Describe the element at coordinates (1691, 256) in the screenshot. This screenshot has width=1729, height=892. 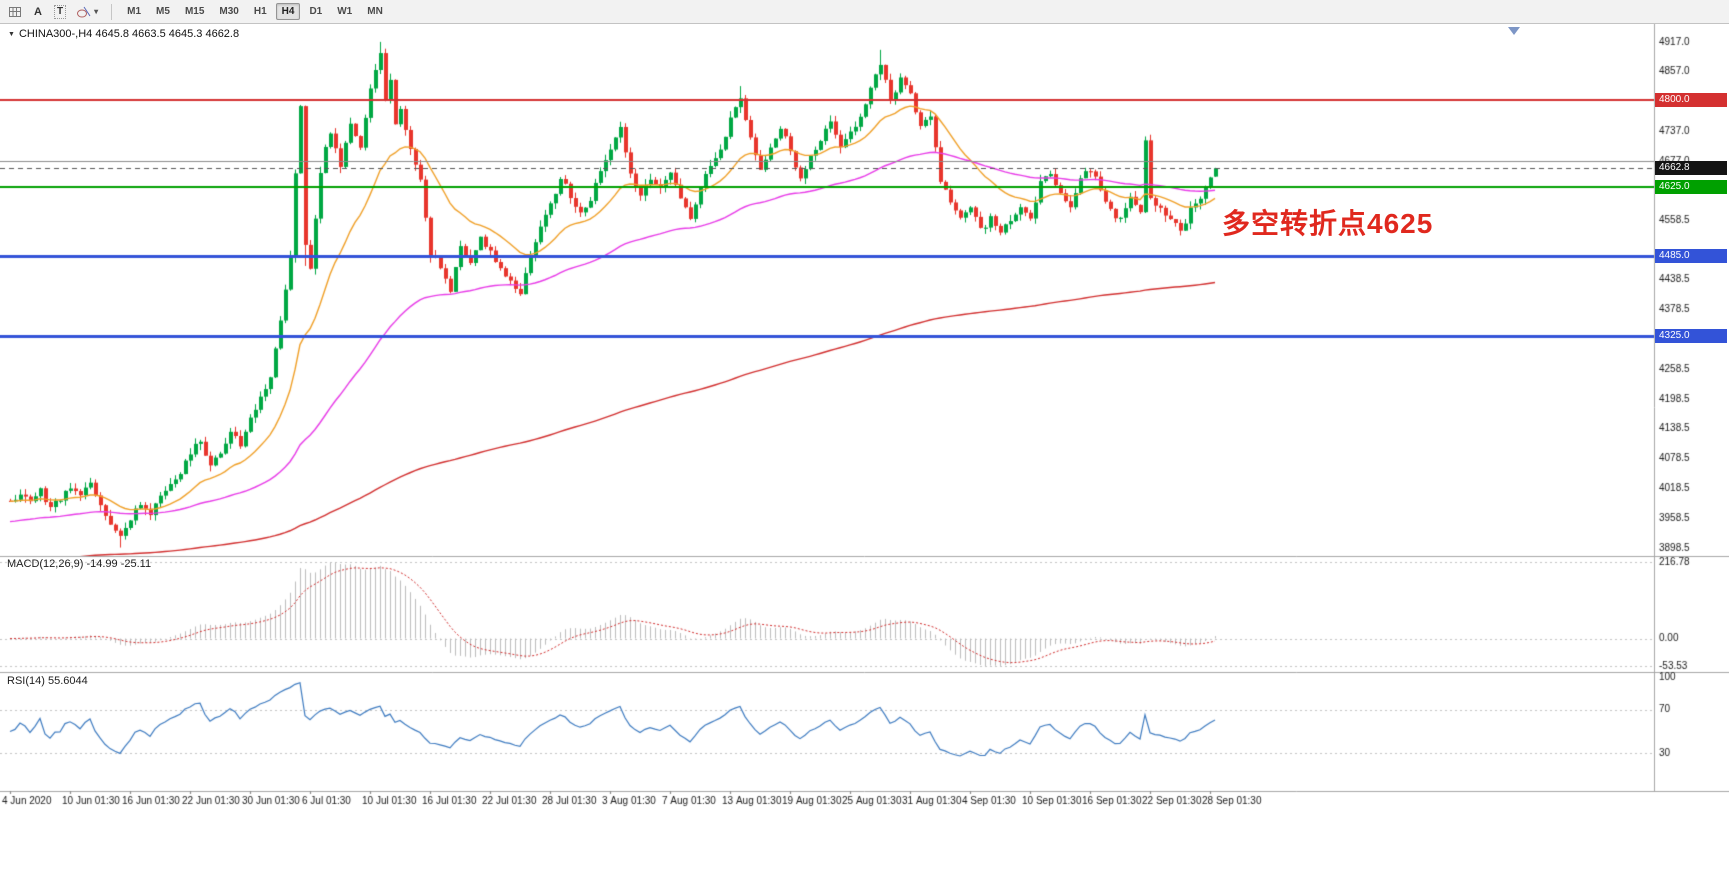
I see `price-tag: 4485.0` at that location.